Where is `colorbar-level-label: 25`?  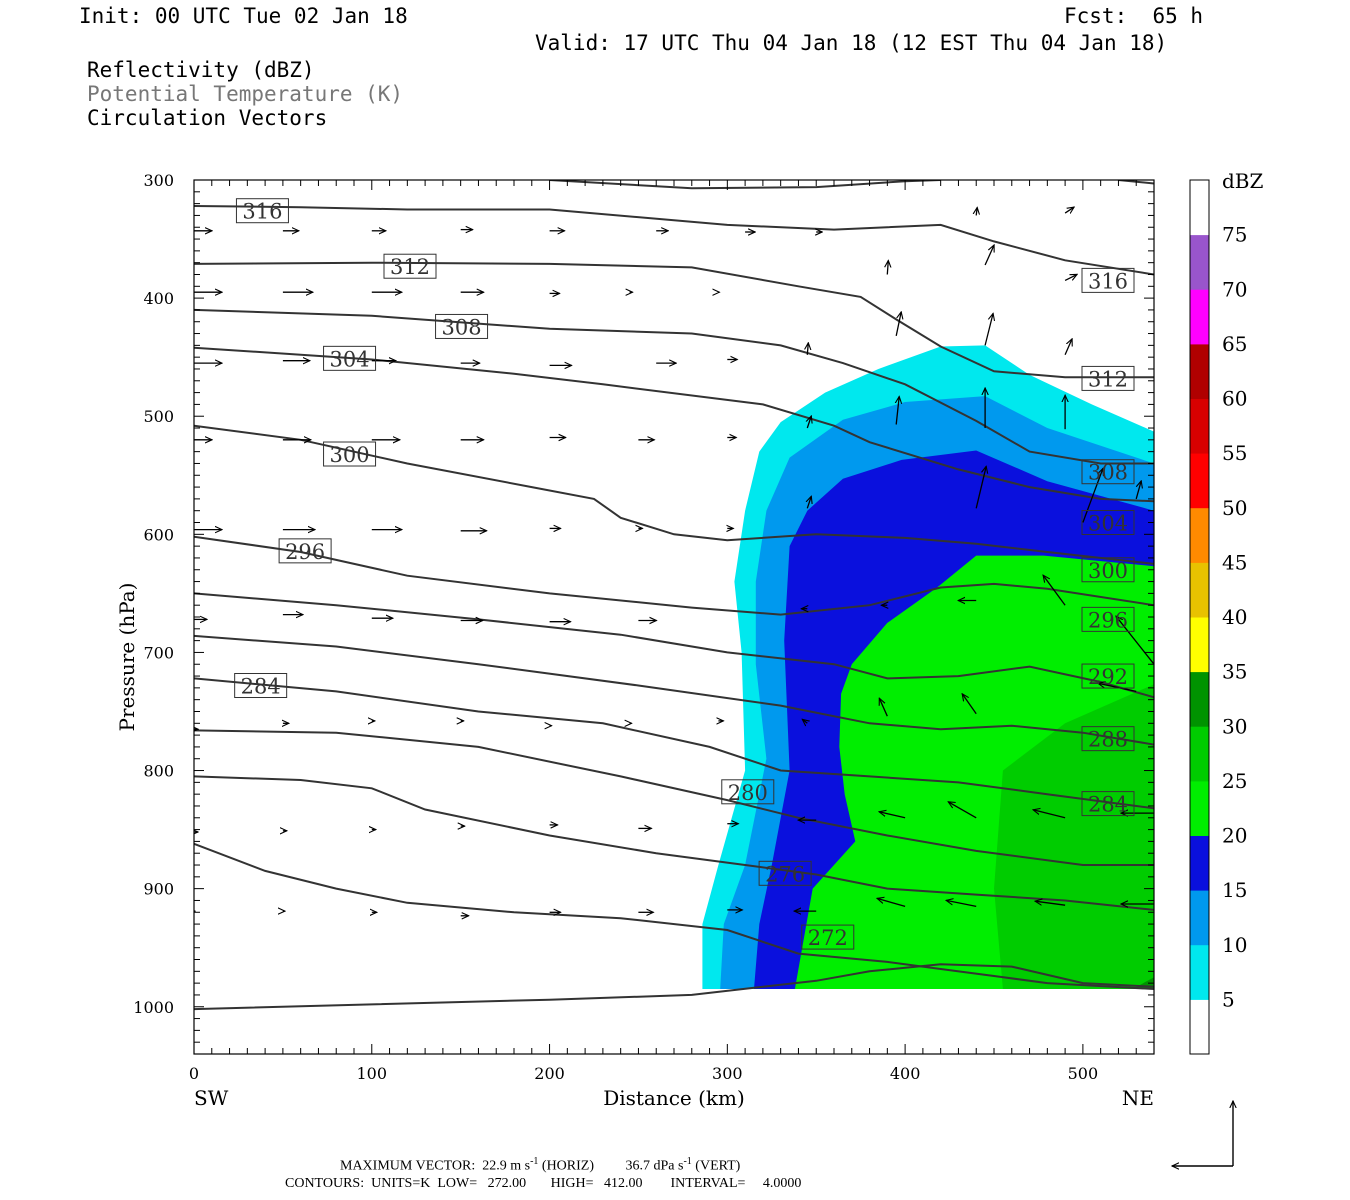 colorbar-level-label: 25 is located at coordinates (1234, 781).